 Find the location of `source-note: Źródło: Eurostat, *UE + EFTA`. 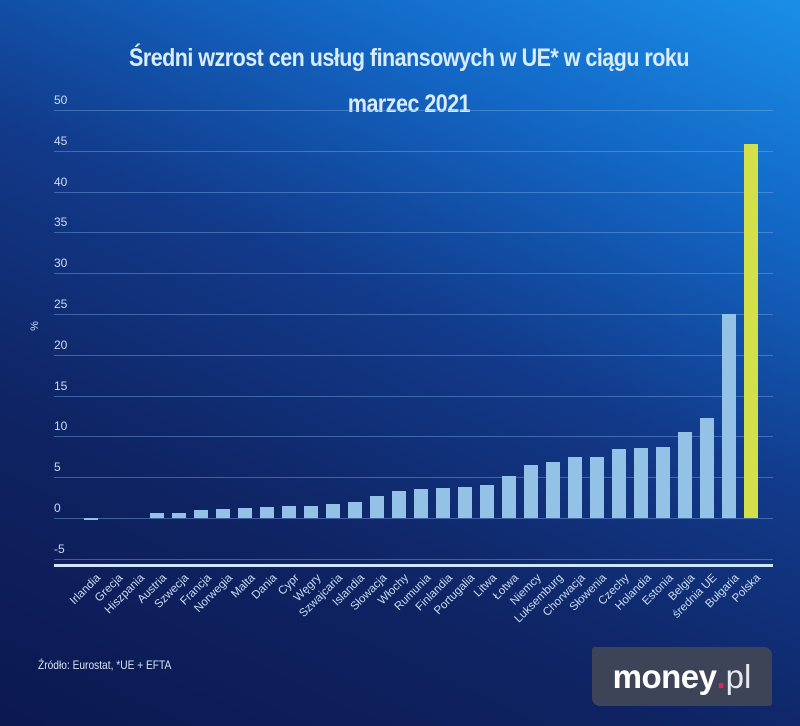

source-note: Źródło: Eurostat, *UE + EFTA is located at coordinates (105, 665).